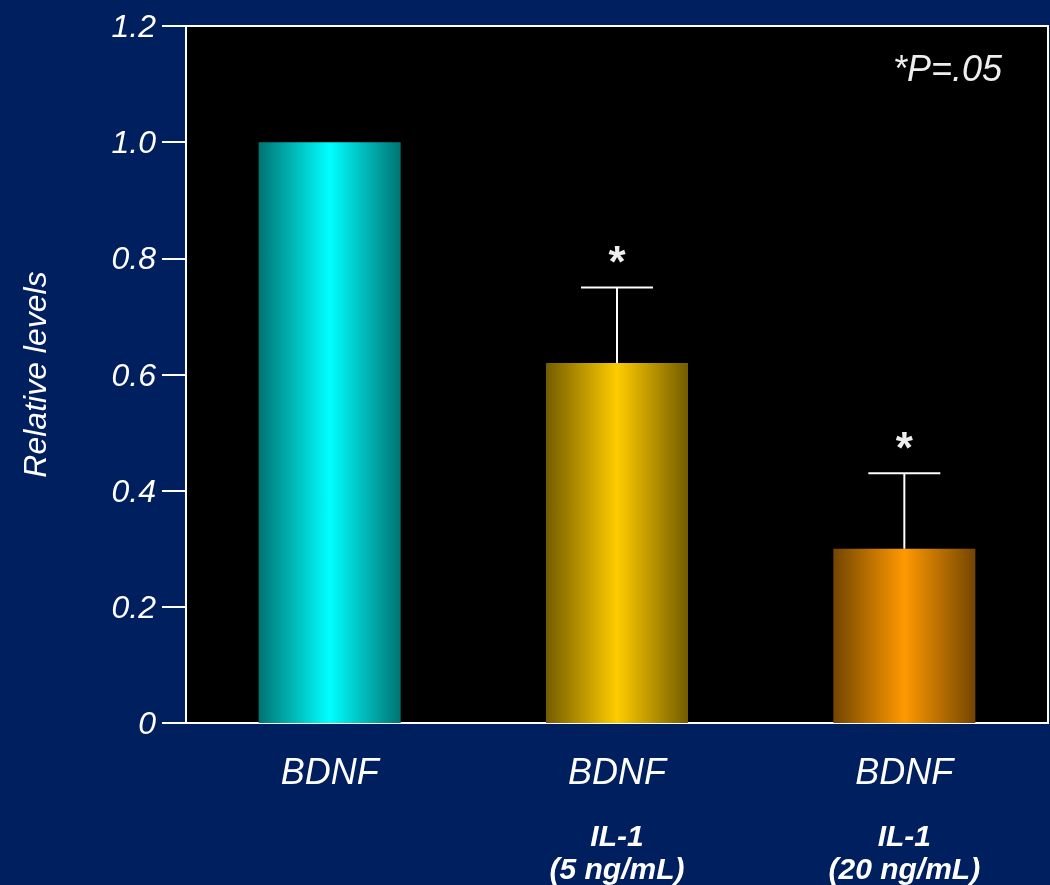 This screenshot has height=885, width=1050. I want to click on y-tick-label: 0.6, so click(134, 374).